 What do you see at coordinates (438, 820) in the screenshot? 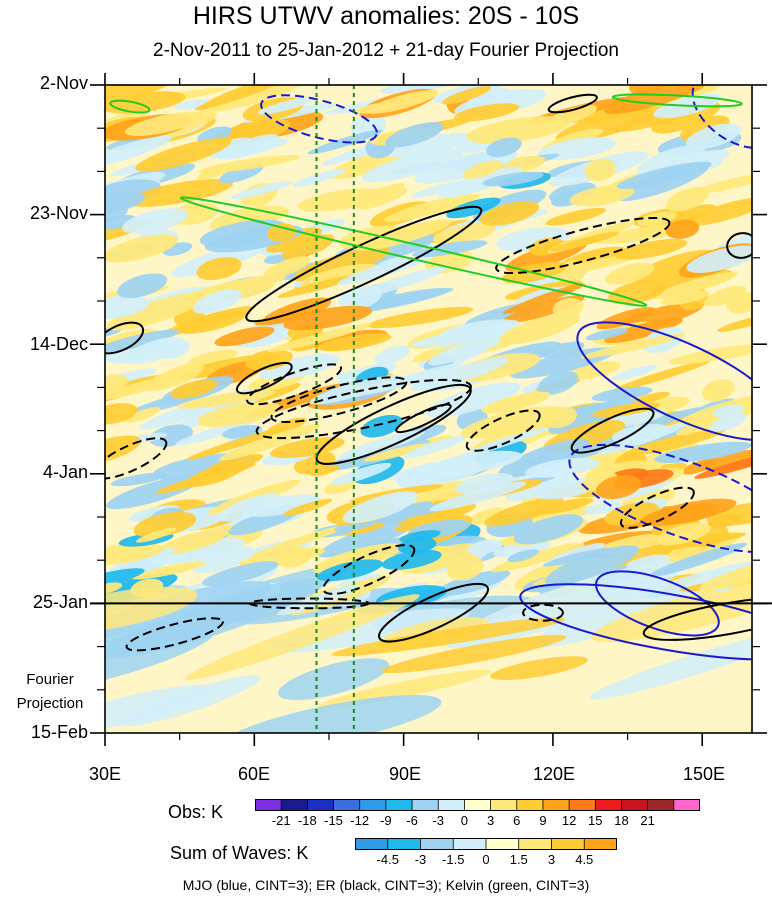
I see `colorbar-tick-label: -3` at bounding box center [438, 820].